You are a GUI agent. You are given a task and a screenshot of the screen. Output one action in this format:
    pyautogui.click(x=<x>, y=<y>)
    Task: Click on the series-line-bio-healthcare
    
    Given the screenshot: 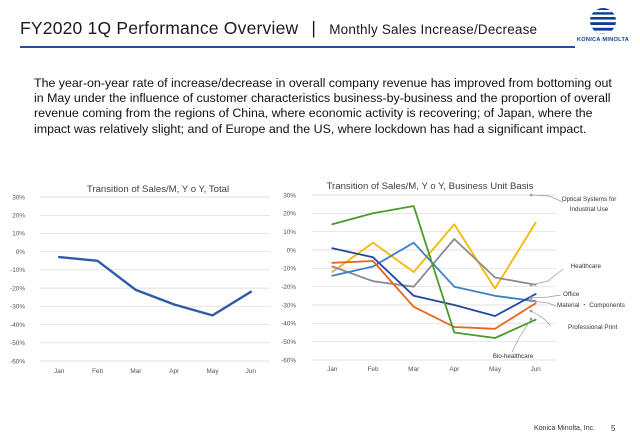 What is the action you would take?
    pyautogui.click(x=434, y=272)
    